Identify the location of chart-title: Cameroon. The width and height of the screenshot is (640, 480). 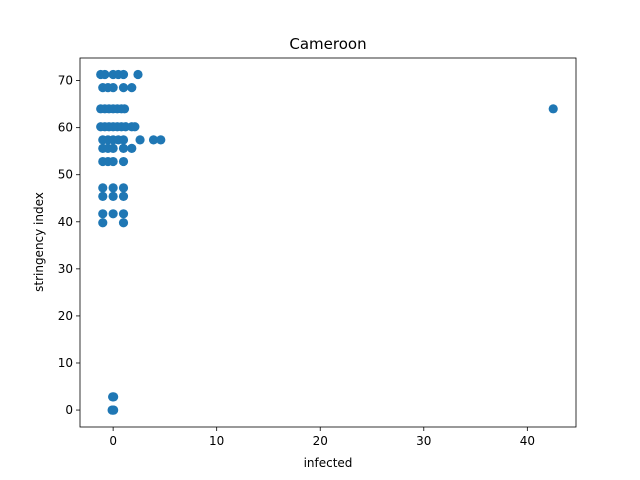
(327, 44).